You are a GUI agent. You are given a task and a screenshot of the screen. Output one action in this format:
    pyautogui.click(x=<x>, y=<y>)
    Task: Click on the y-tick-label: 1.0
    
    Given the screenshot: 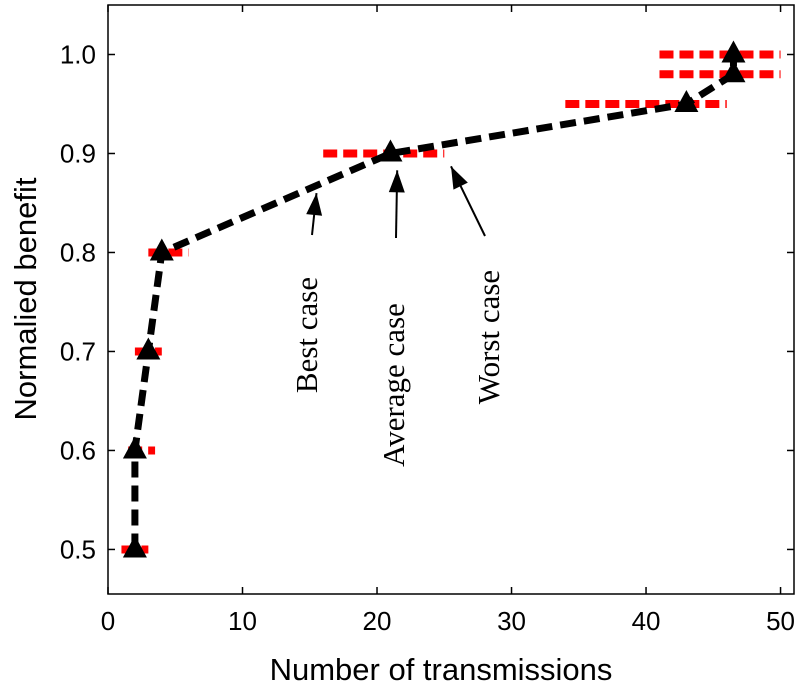 What is the action you would take?
    pyautogui.click(x=78, y=54)
    